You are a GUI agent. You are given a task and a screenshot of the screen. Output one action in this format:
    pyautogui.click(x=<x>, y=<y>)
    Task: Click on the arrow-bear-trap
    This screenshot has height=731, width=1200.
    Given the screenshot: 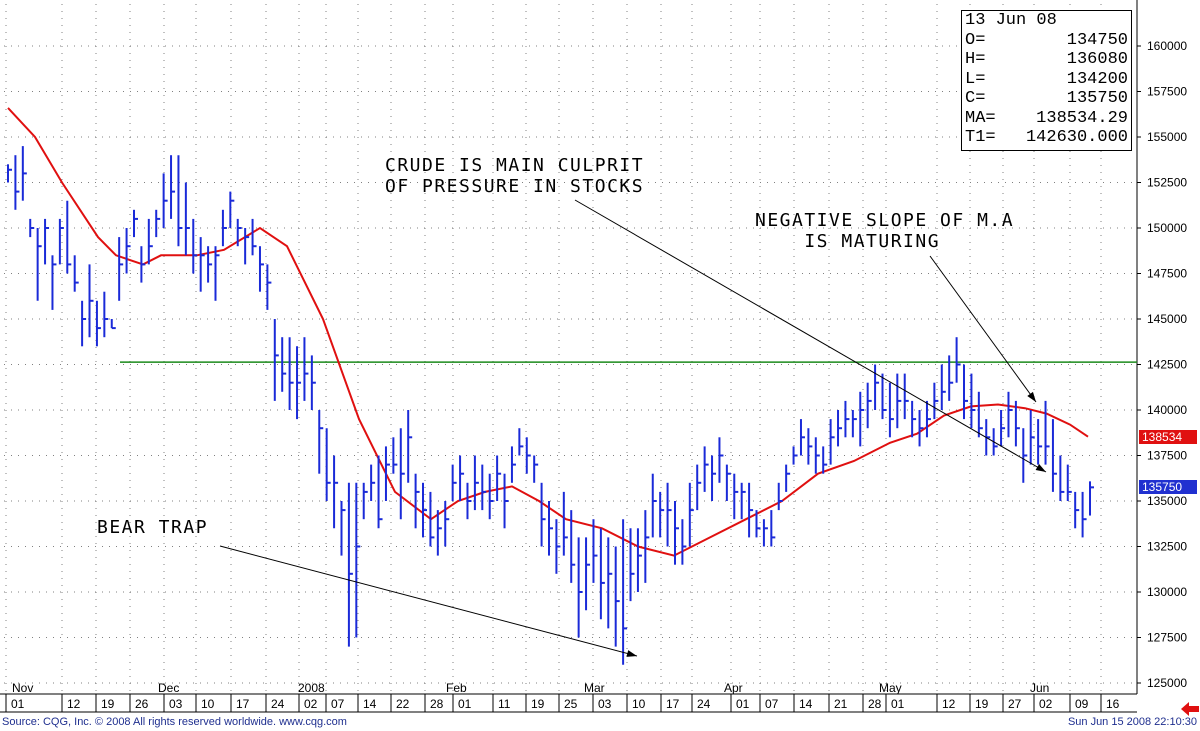 What is the action you would take?
    pyautogui.click(x=428, y=601)
    